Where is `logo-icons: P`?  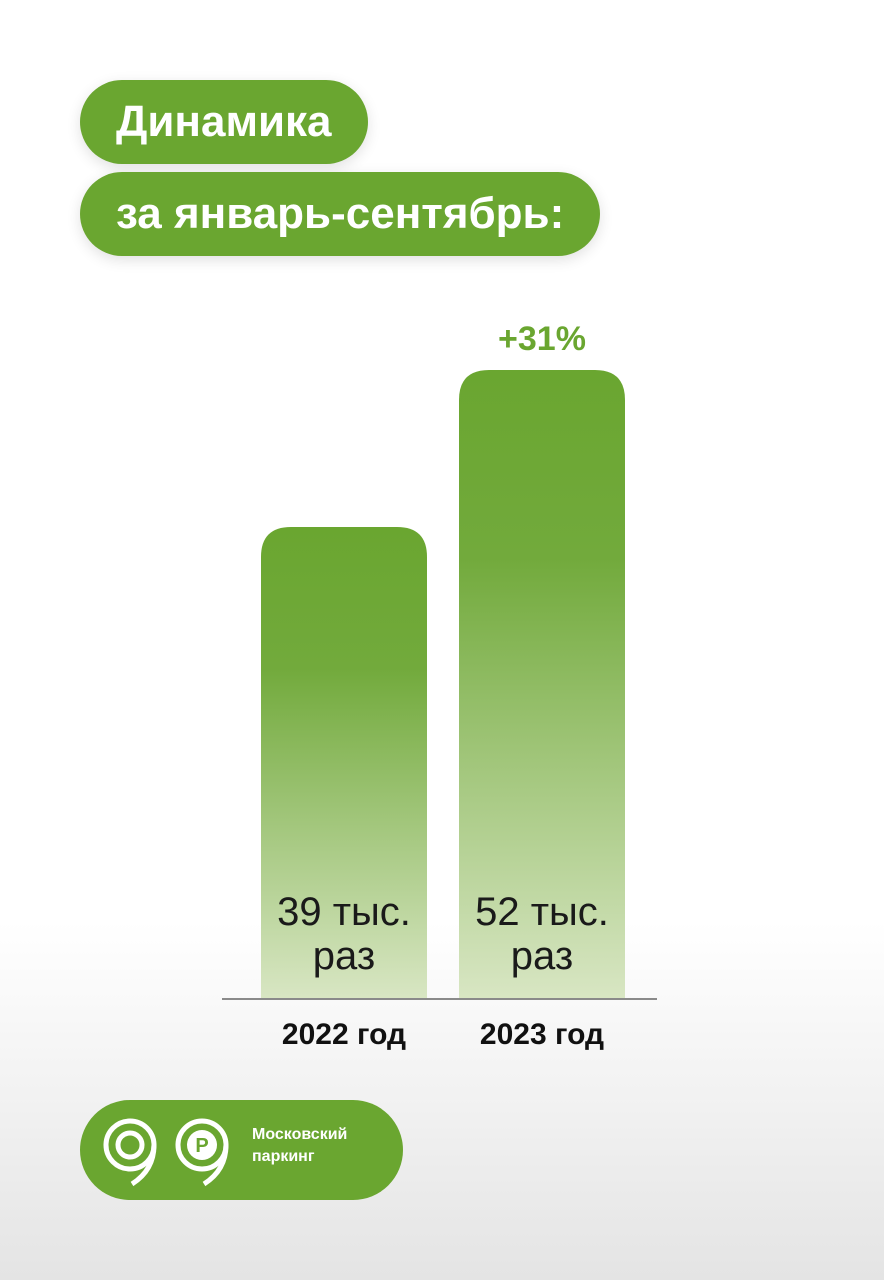
logo-icons: P is located at coordinates (166, 1152).